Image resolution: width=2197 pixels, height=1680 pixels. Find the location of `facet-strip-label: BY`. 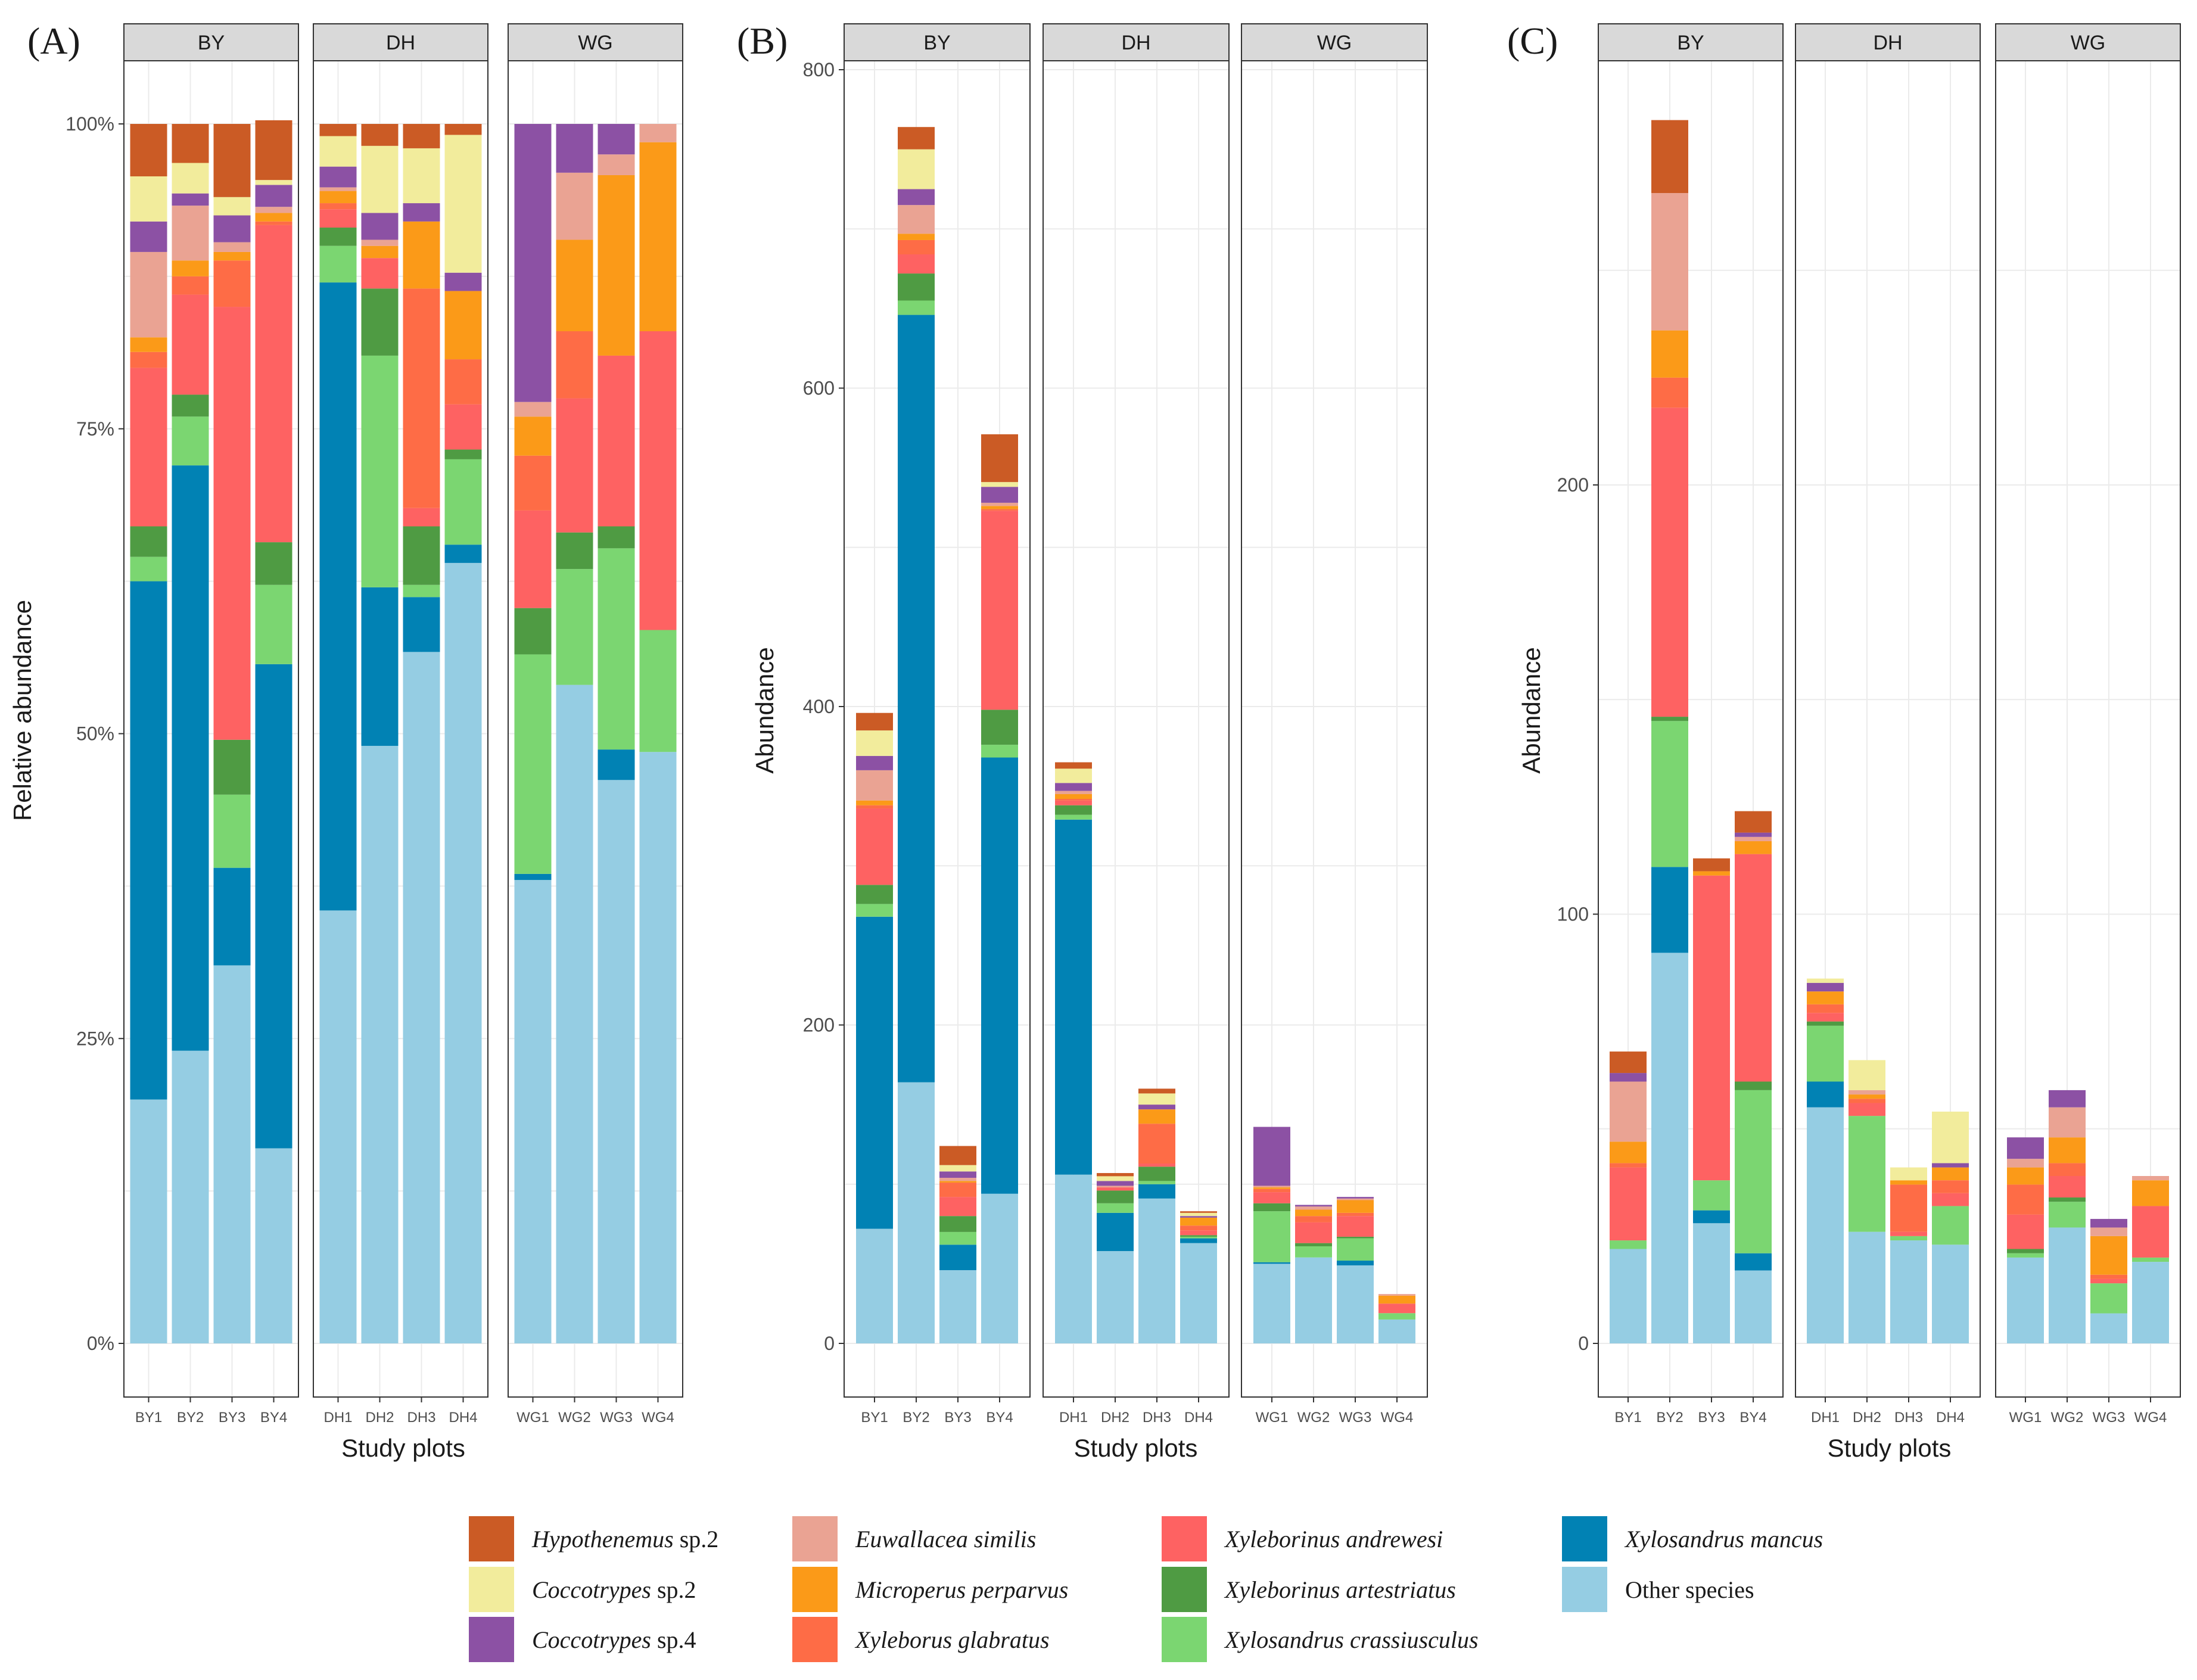

facet-strip-label: BY is located at coordinates (1690, 43).